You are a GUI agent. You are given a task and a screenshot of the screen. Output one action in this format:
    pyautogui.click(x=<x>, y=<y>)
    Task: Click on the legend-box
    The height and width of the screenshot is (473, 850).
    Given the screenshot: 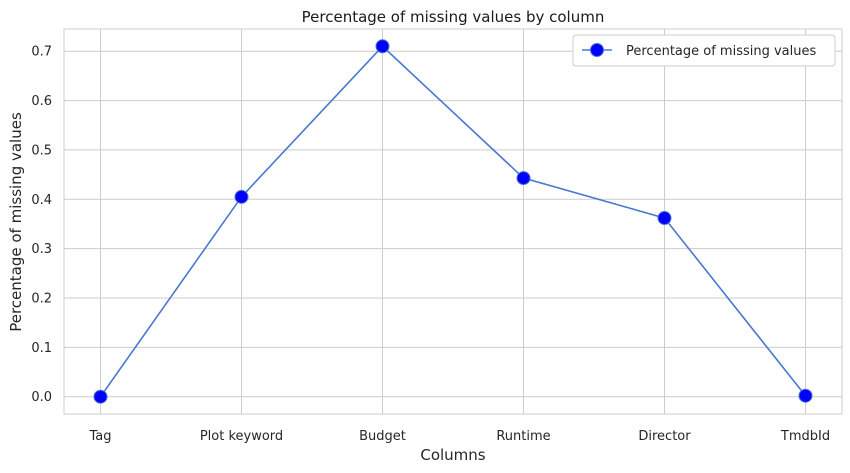 What is the action you would take?
    pyautogui.click(x=704, y=50)
    